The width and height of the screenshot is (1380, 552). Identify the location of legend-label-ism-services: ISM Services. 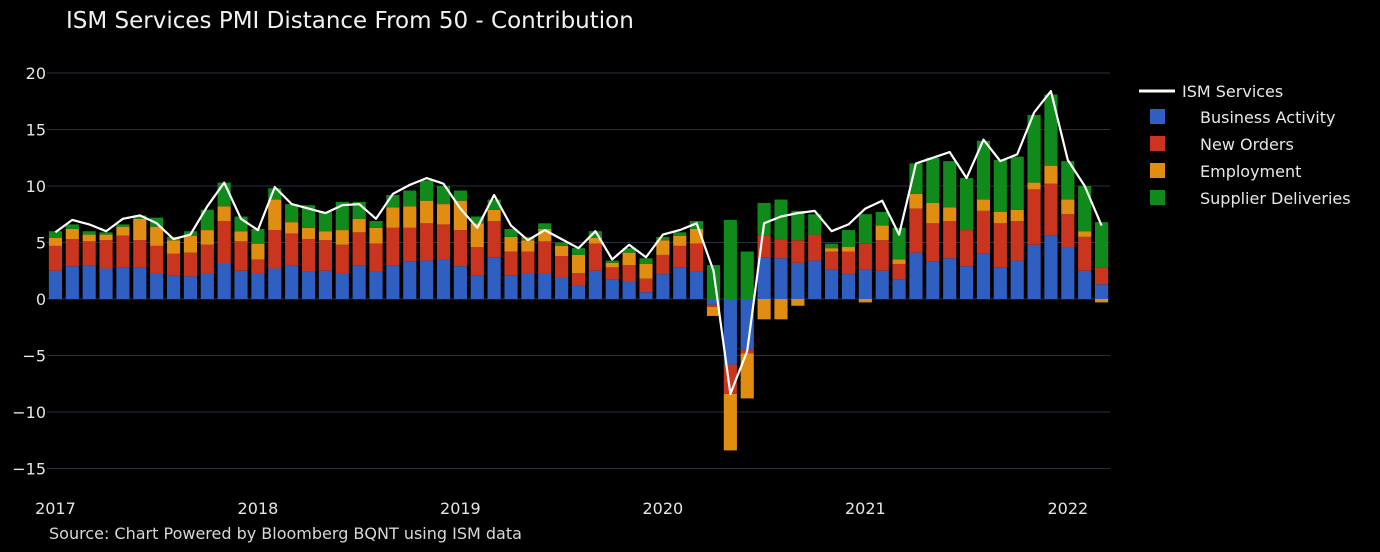
(1232, 91).